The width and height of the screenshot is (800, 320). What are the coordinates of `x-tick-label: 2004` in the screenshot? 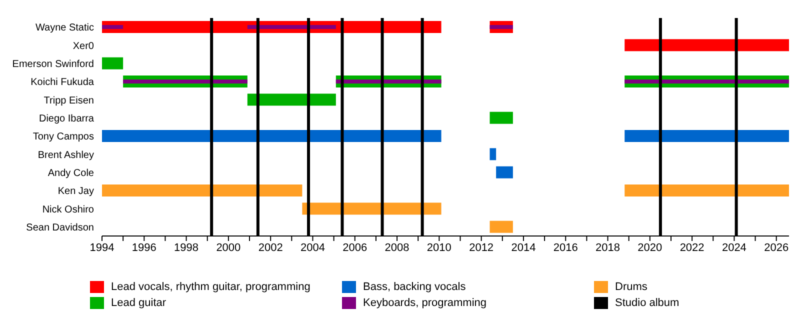 It's located at (312, 248).